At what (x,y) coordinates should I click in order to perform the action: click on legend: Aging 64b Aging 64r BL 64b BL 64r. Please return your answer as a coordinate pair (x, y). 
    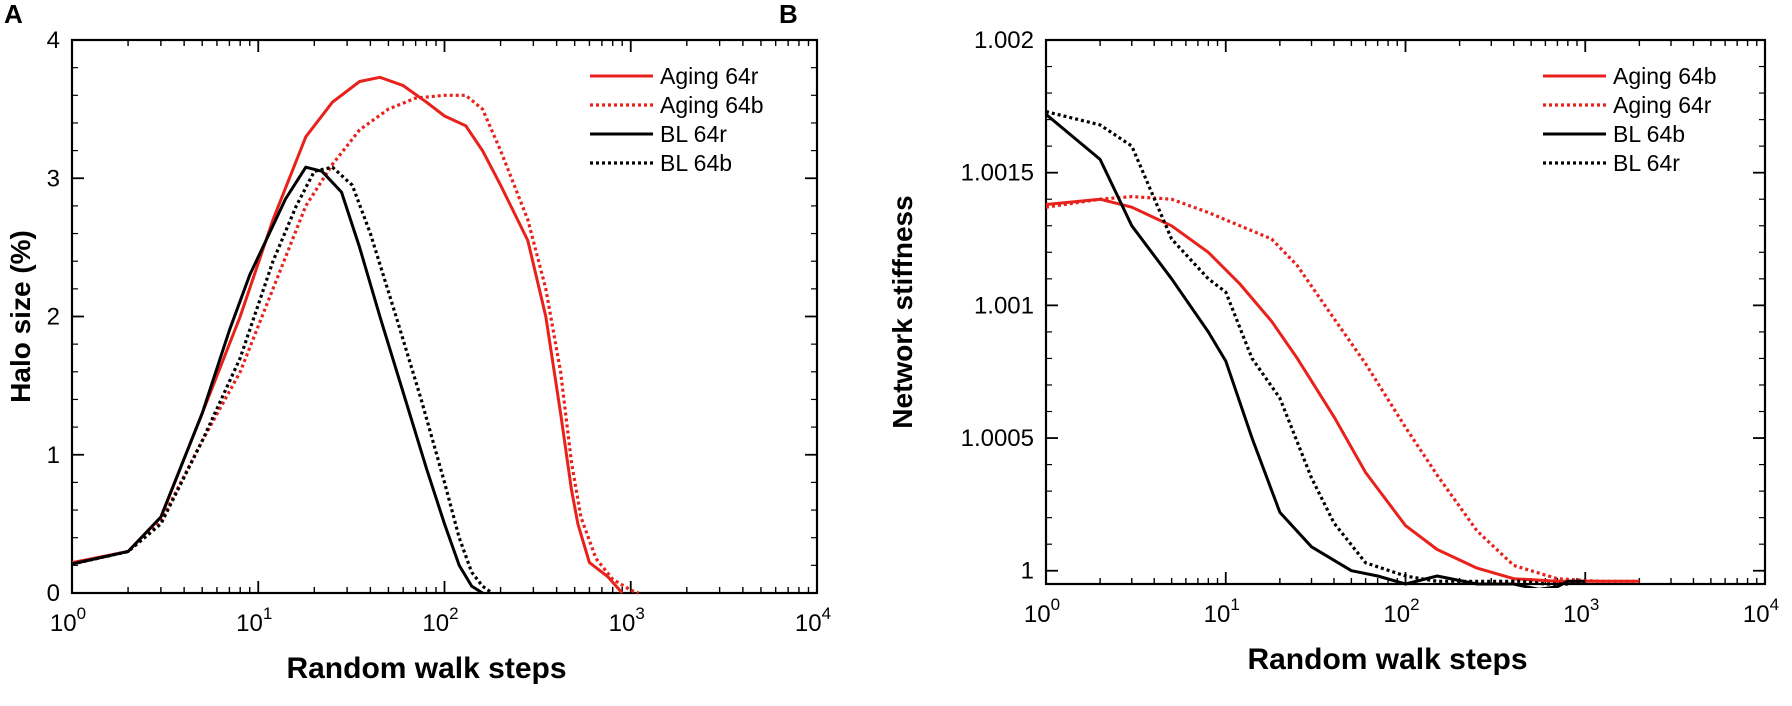
    Looking at the image, I should click on (1630, 119).